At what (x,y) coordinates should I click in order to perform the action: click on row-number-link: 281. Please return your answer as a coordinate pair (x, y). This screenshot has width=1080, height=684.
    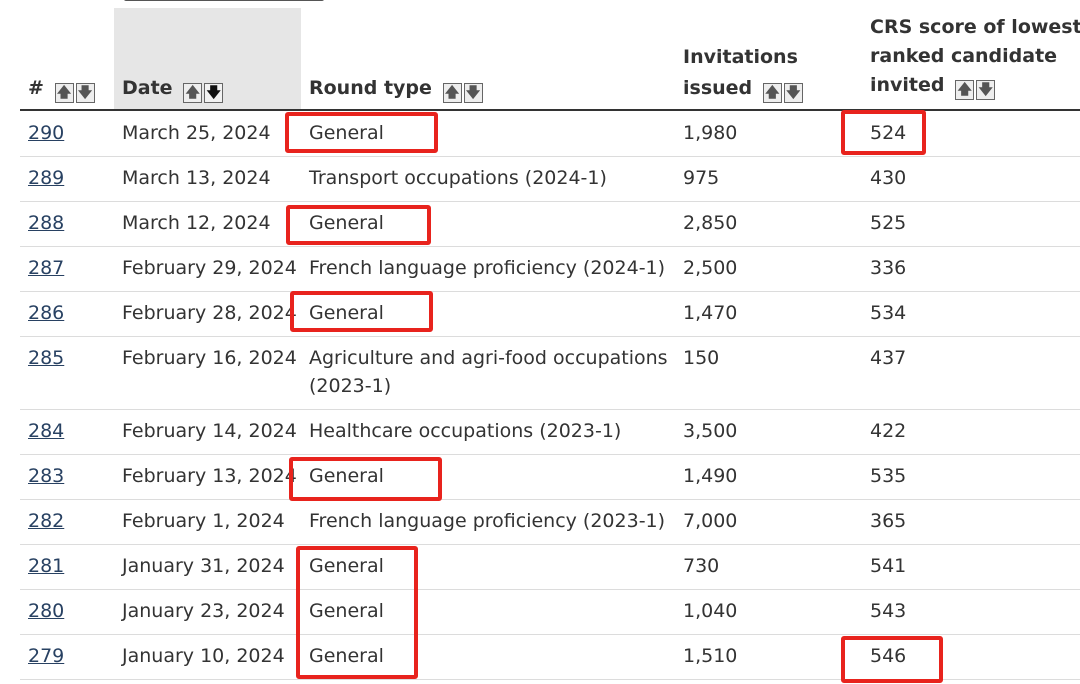
    Looking at the image, I should click on (46, 566).